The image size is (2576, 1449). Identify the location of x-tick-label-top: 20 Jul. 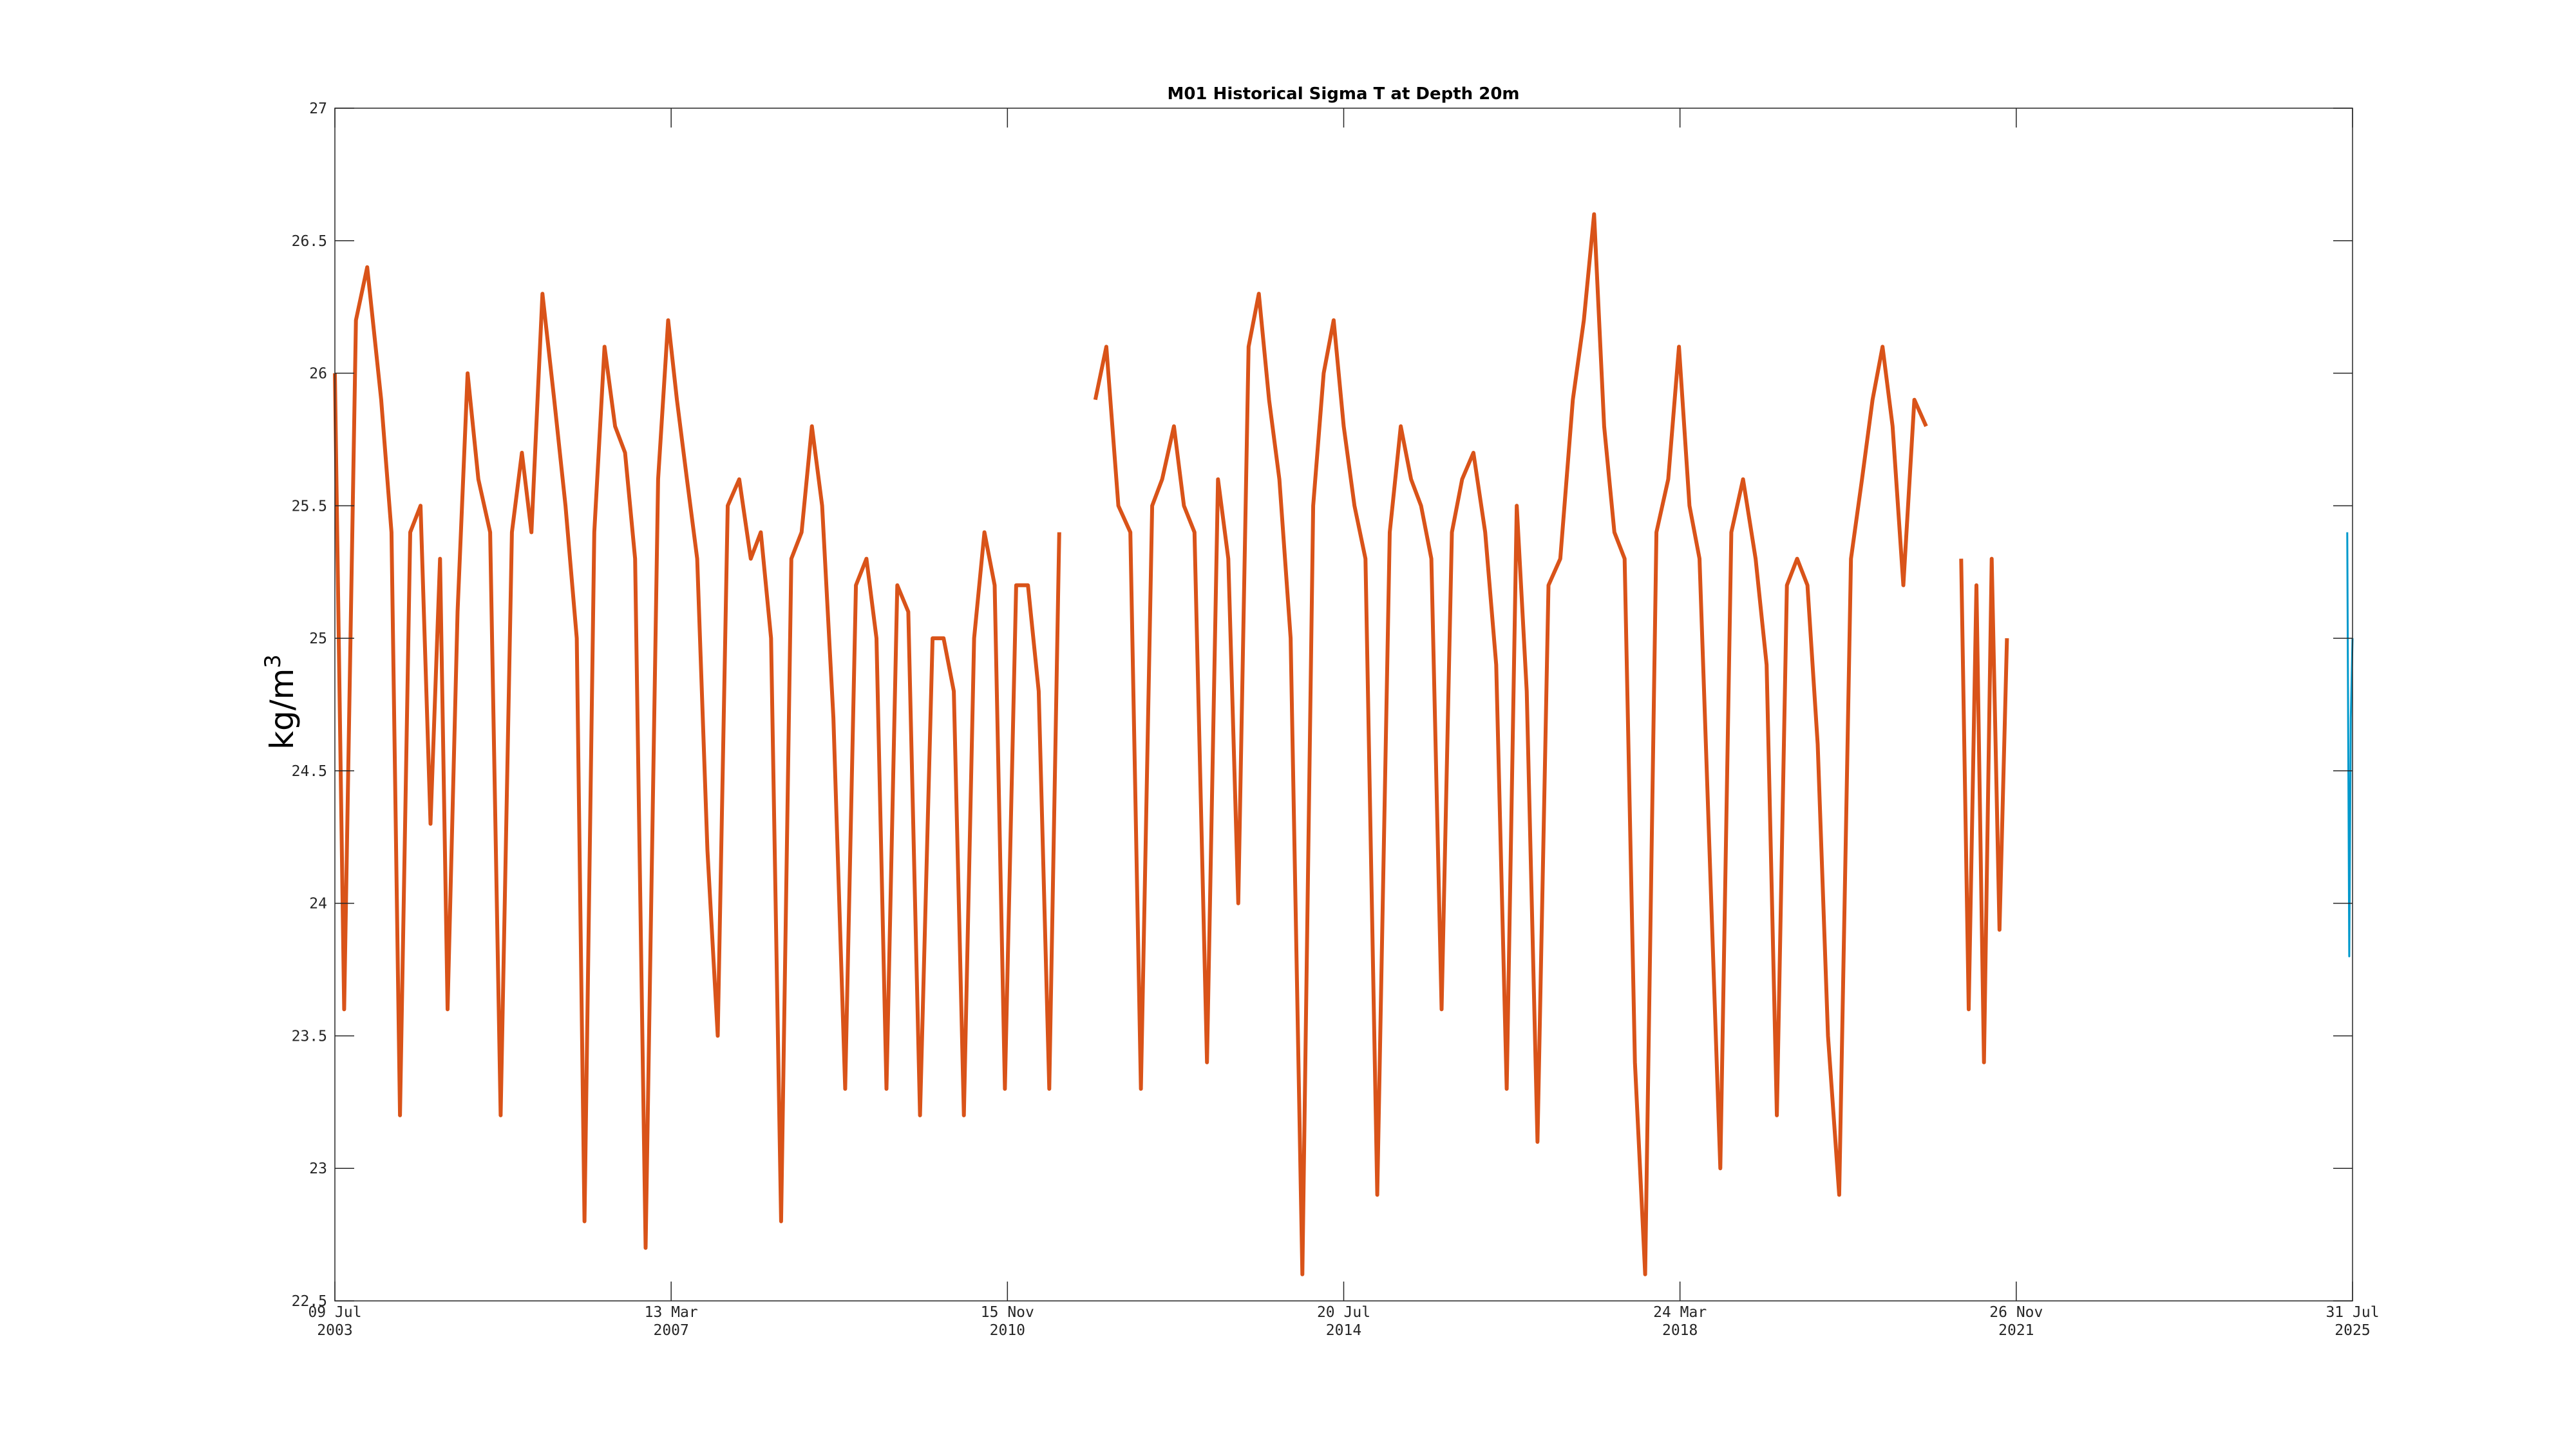
(1343, 1313).